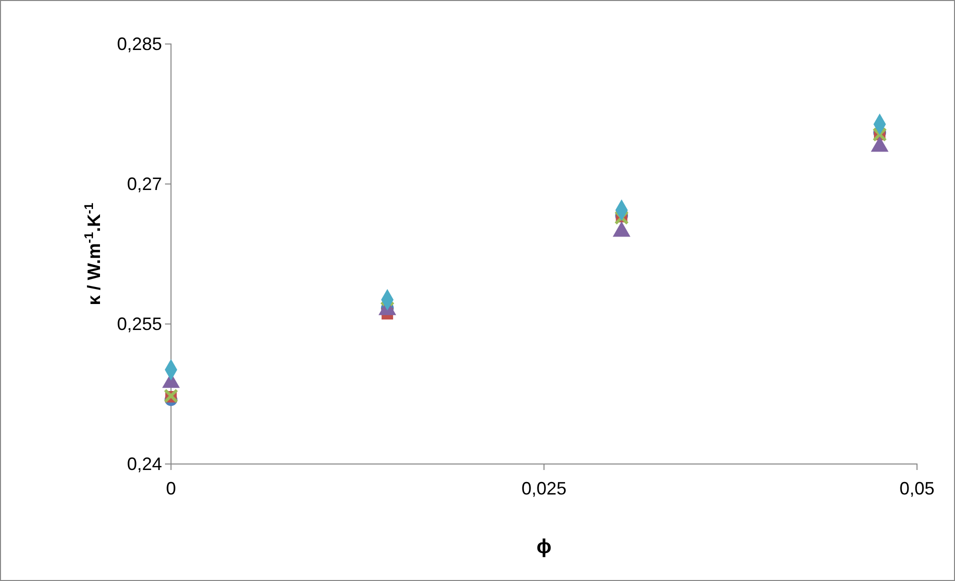 Image resolution: width=955 pixels, height=581 pixels. Describe the element at coordinates (139, 44) in the screenshot. I see `y-tick-label: 0,285` at that location.